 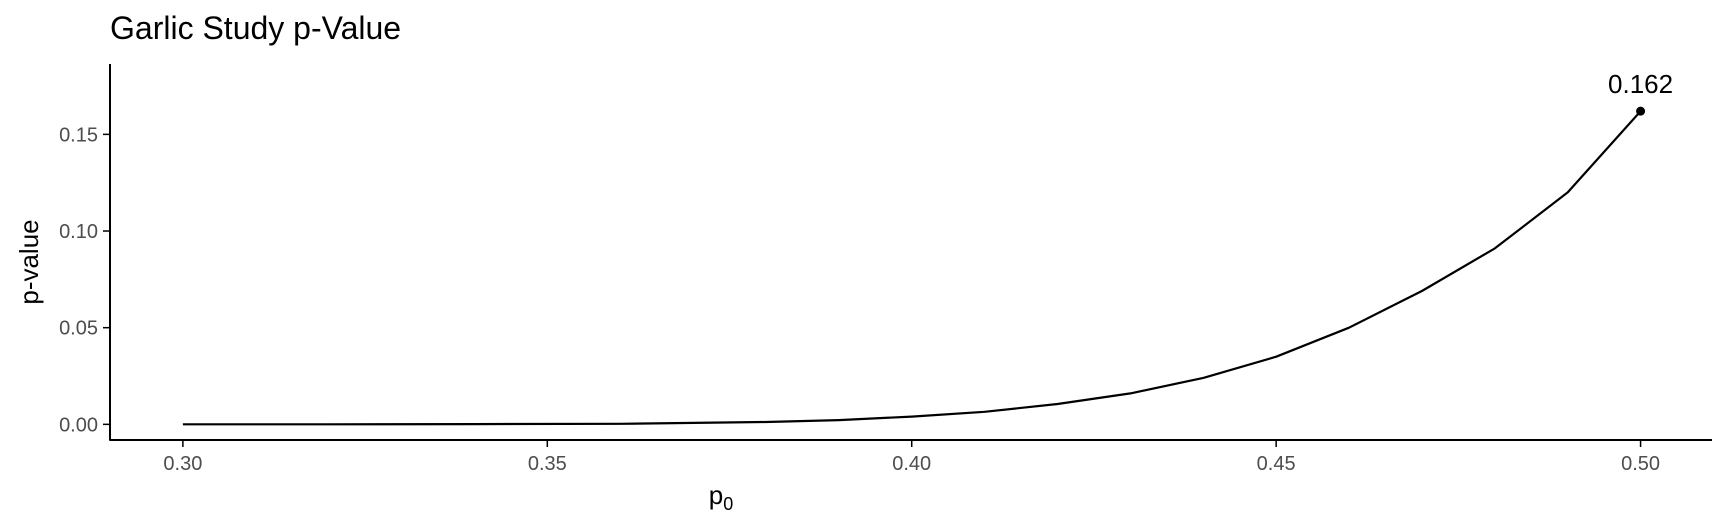 I want to click on x-axis-title: p0, so click(x=721, y=497).